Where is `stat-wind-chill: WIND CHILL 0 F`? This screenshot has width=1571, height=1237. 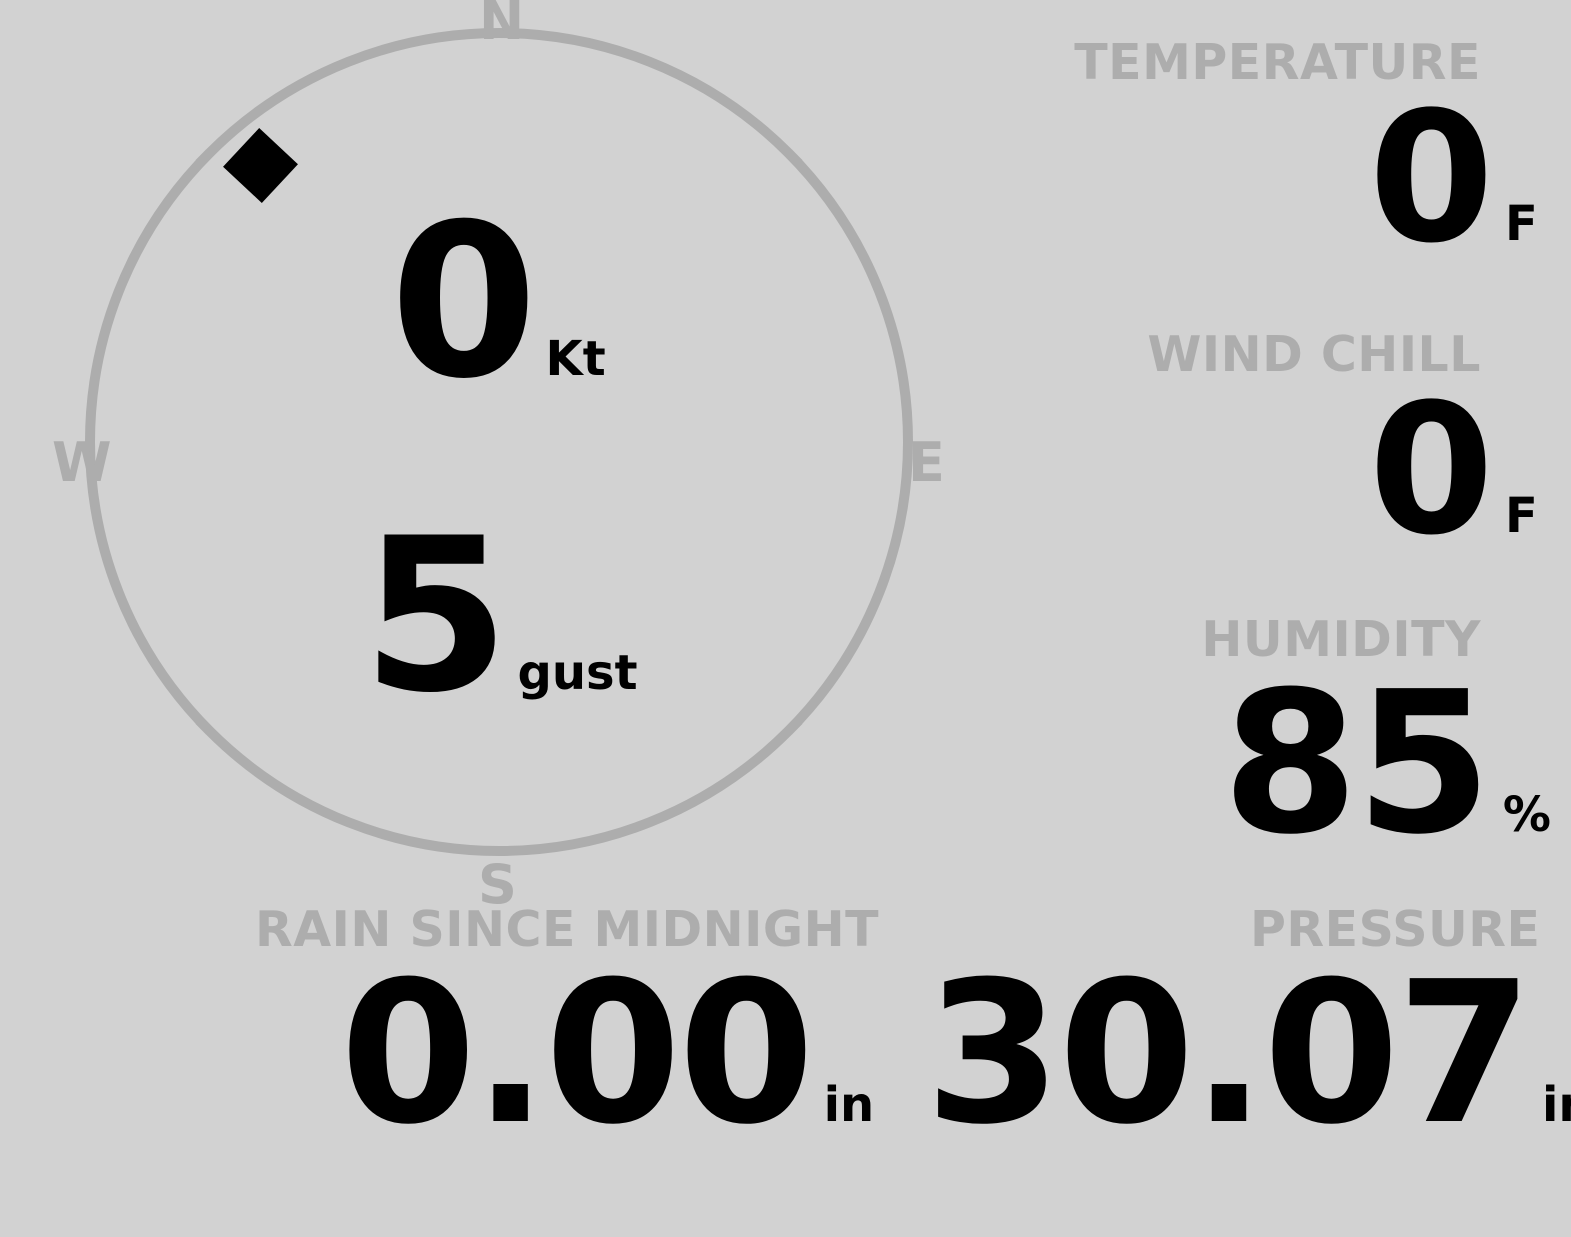
stat-wind-chill: WIND CHILL 0 F is located at coordinates (1349, 445).